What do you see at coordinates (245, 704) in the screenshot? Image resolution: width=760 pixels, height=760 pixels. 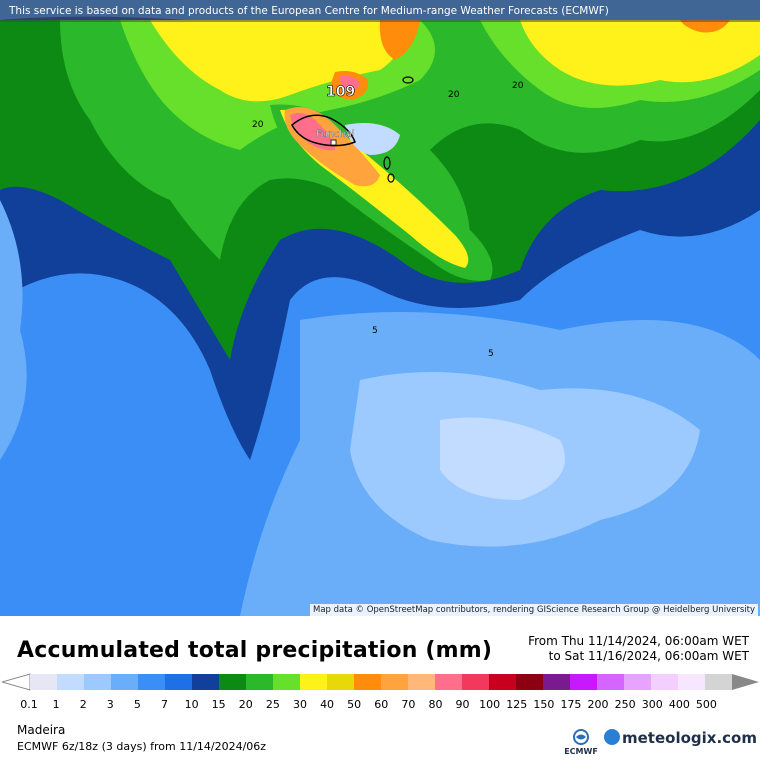 I see `scale-tick-label: 20` at bounding box center [245, 704].